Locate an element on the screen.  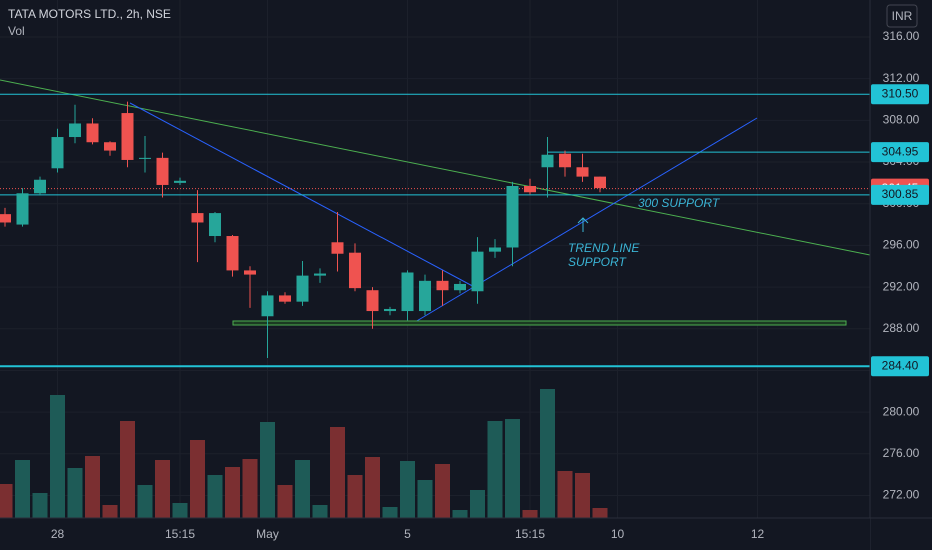
y-tick-label: 272.00 is located at coordinates (901, 495).